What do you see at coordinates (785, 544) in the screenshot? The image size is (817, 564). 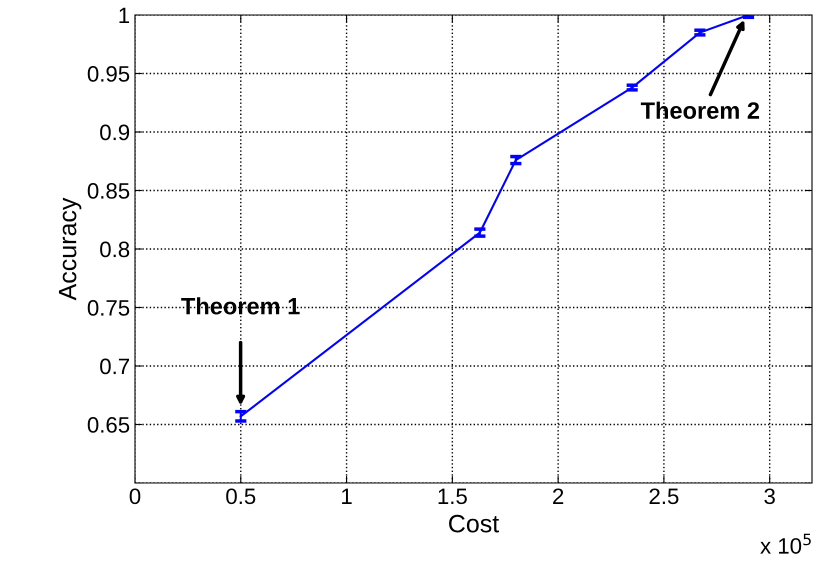 I see `text: x 10$^{5}$` at bounding box center [785, 544].